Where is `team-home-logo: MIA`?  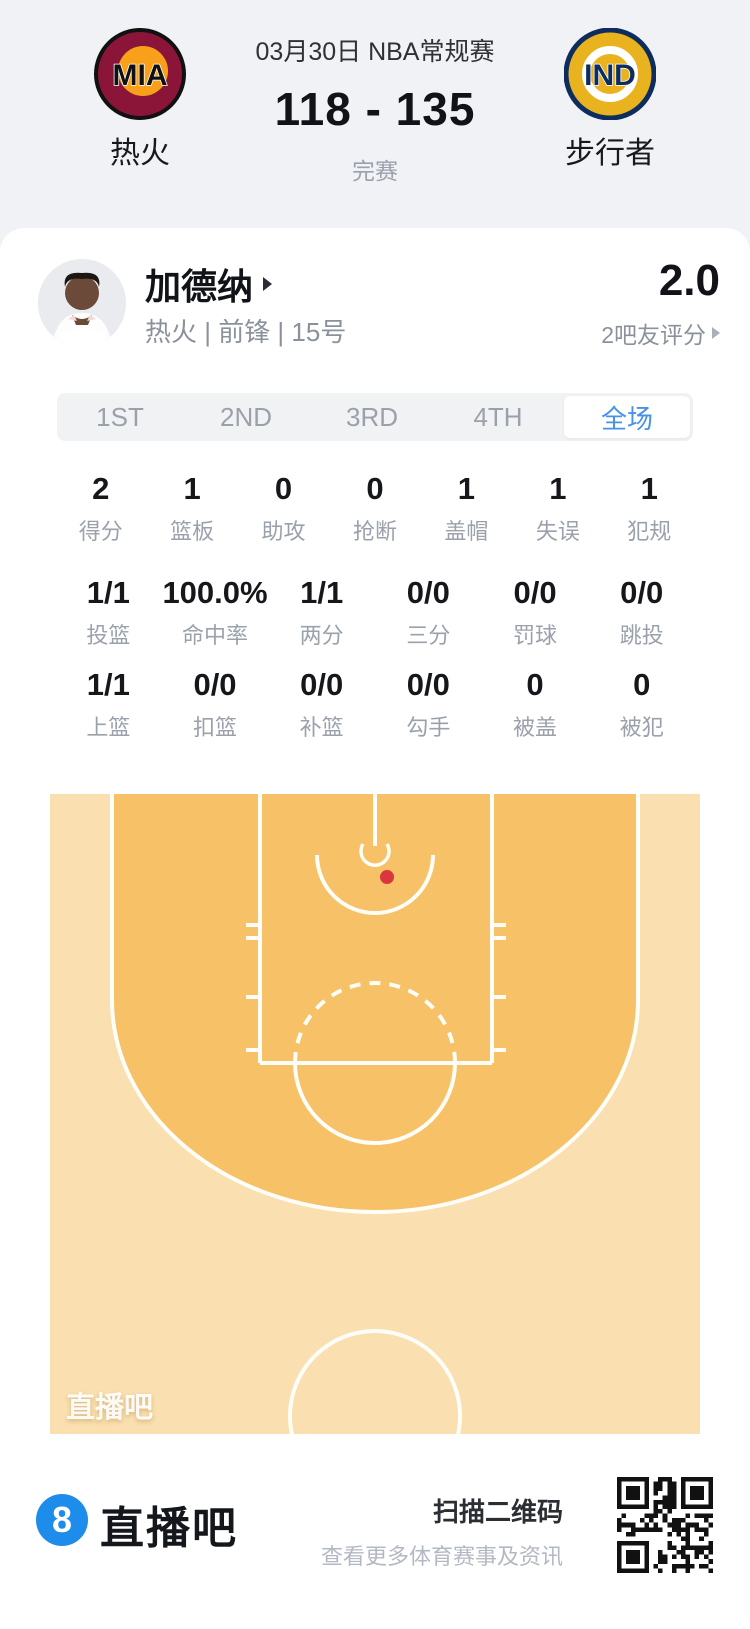
team-home-logo: MIA is located at coordinates (140, 74).